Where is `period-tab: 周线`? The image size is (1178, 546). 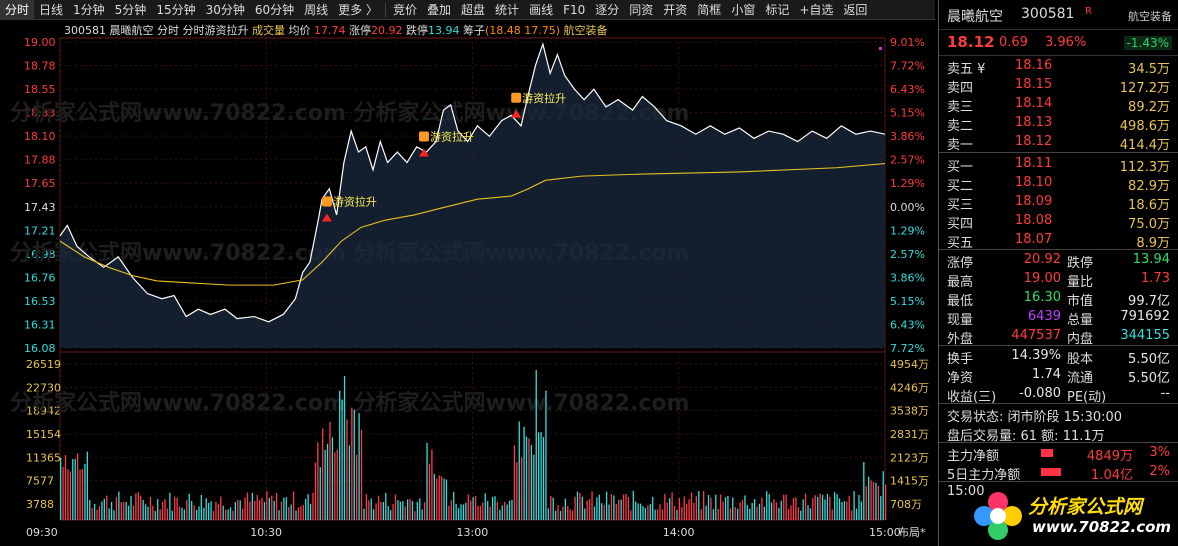 period-tab: 周线 is located at coordinates (316, 9).